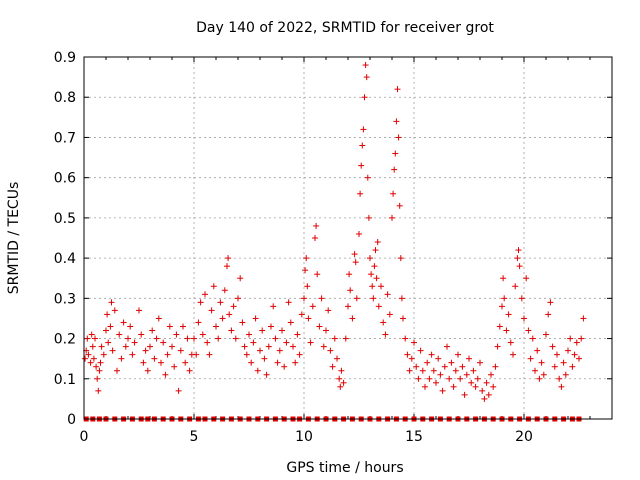  What do you see at coordinates (65, 138) in the screenshot?
I see `y-tick-label: 0.7` at bounding box center [65, 138].